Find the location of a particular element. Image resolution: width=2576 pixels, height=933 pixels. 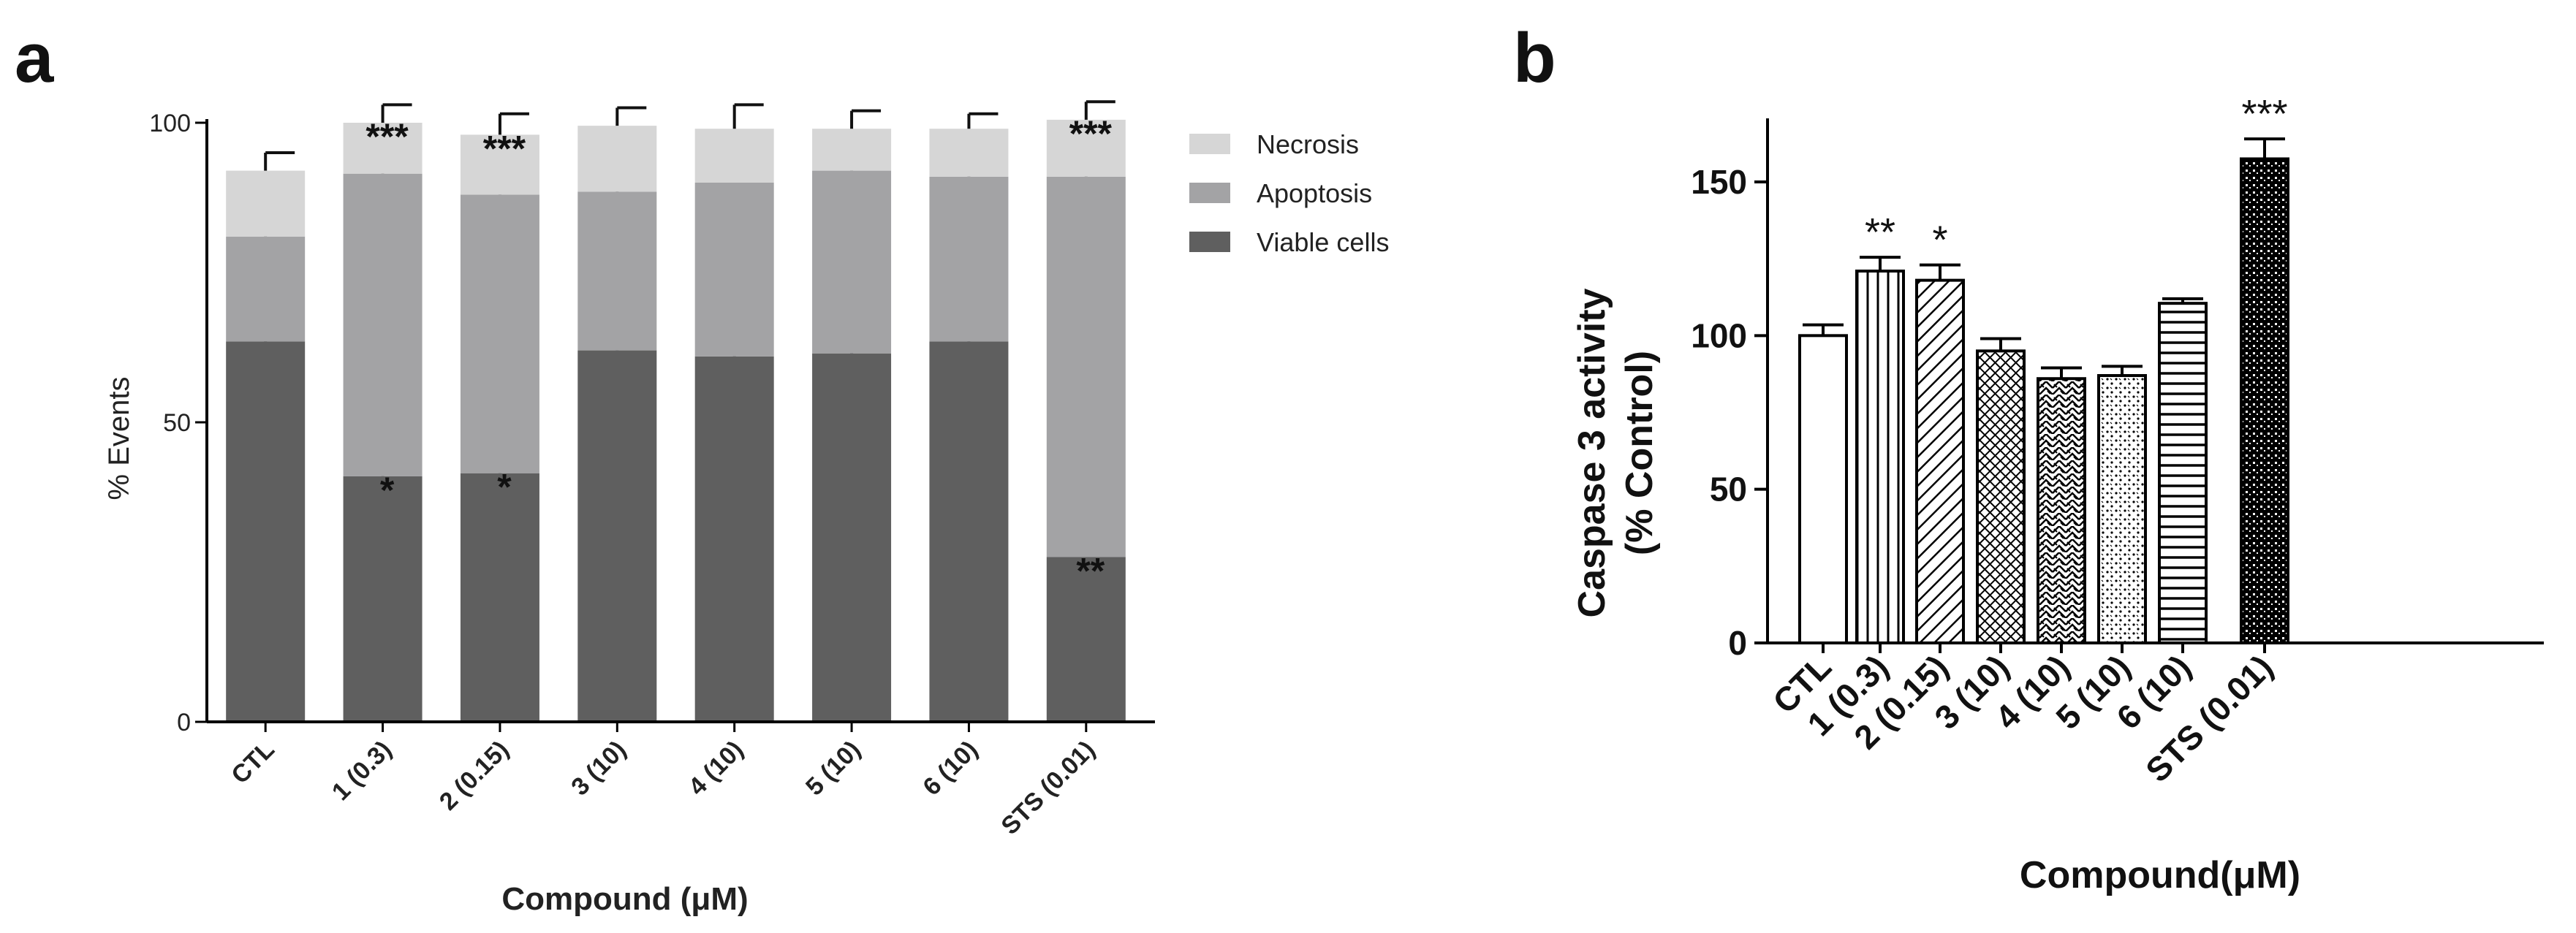

significance-viable-cells-sts-0-01: ** is located at coordinates (1090, 571).